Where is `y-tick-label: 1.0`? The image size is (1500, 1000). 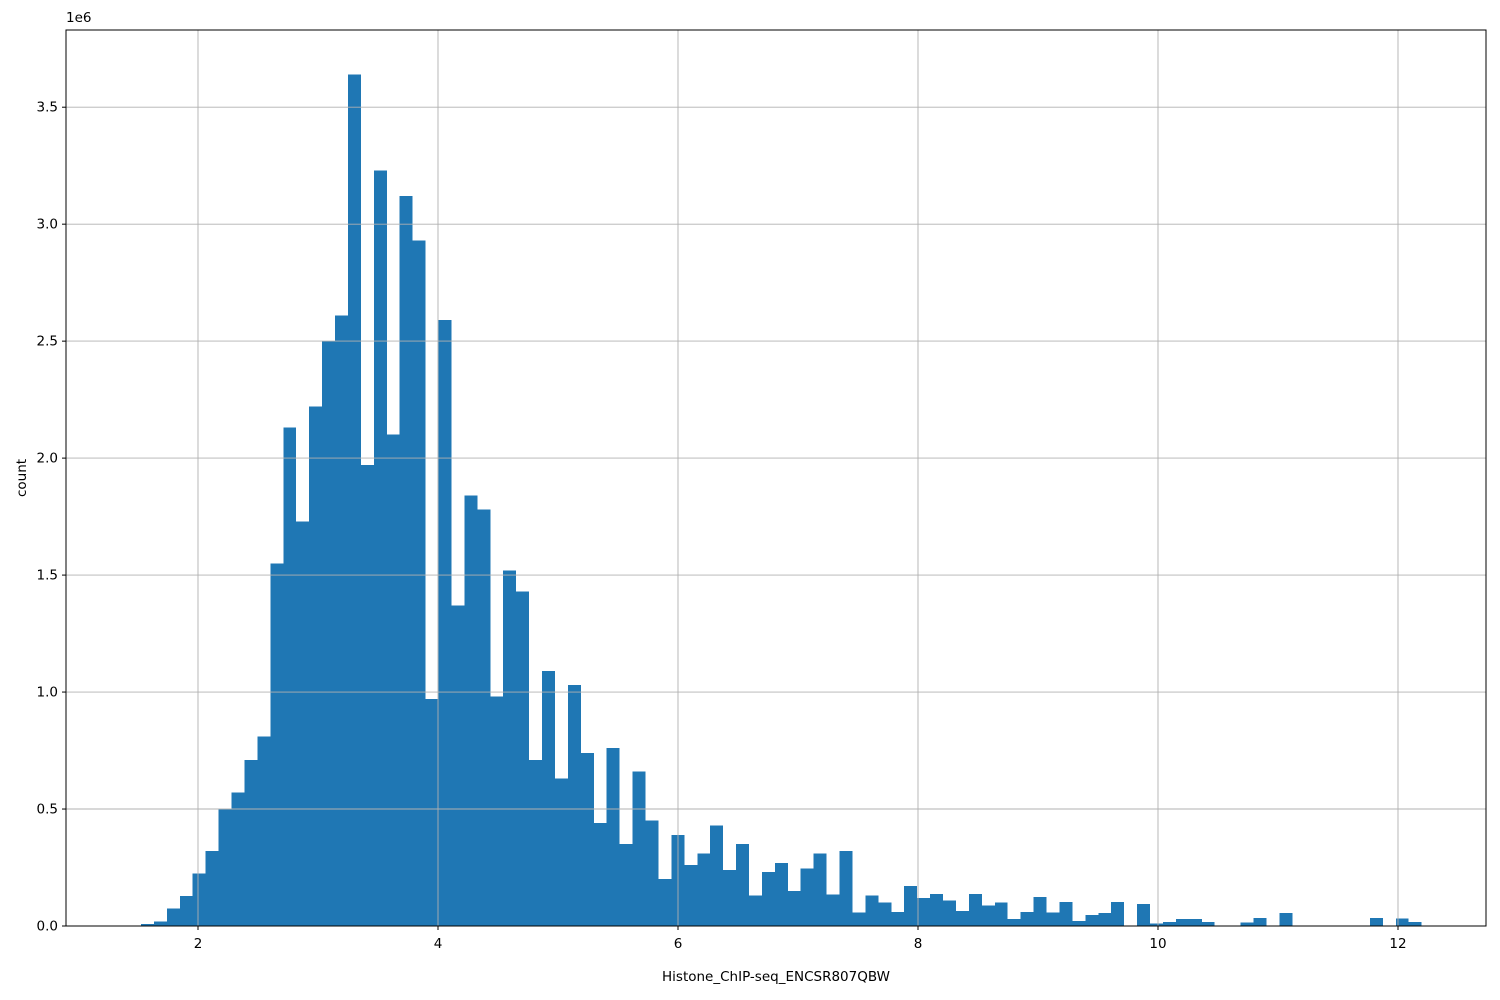 y-tick-label: 1.0 is located at coordinates (47, 693).